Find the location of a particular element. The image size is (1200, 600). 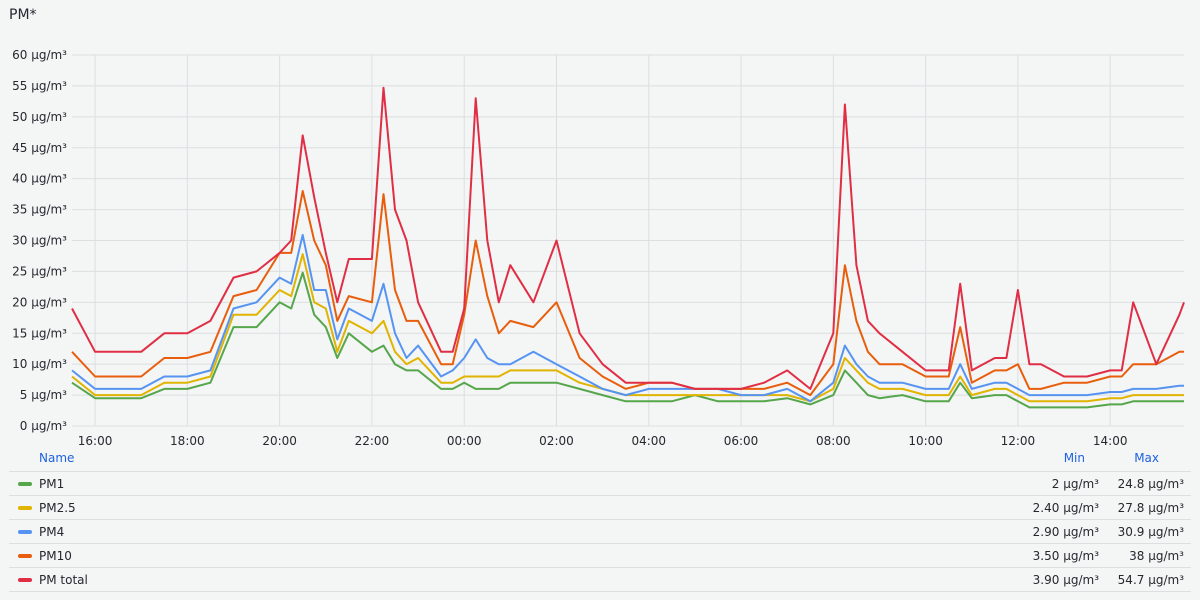

x-tick-label: 00:00 is located at coordinates (464, 441).